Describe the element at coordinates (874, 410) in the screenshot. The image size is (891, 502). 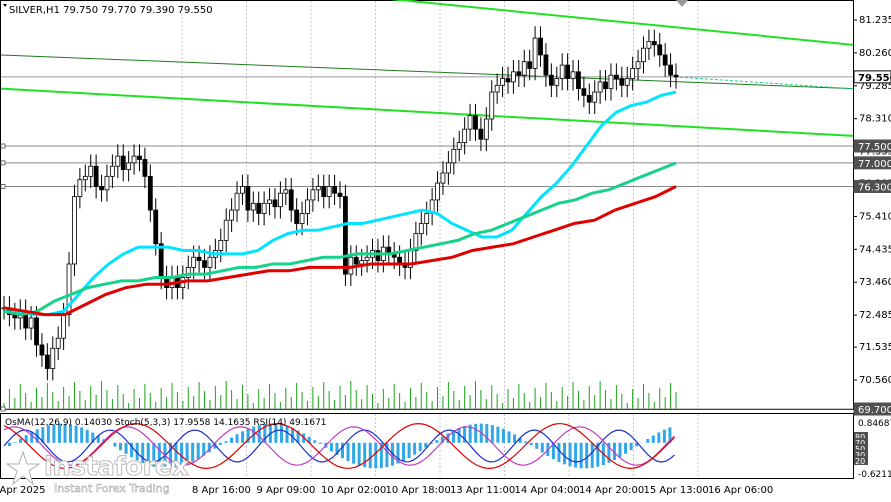
I see `price-level-label: 69.700` at that location.